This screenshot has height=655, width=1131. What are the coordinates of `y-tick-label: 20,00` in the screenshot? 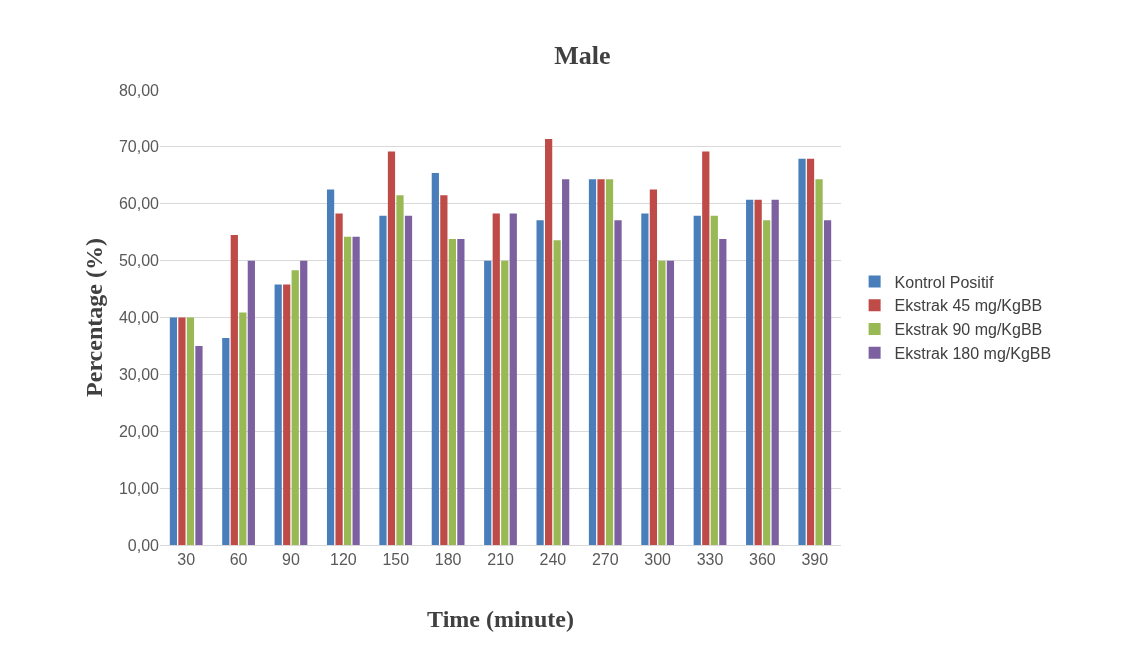 It's located at (139, 431).